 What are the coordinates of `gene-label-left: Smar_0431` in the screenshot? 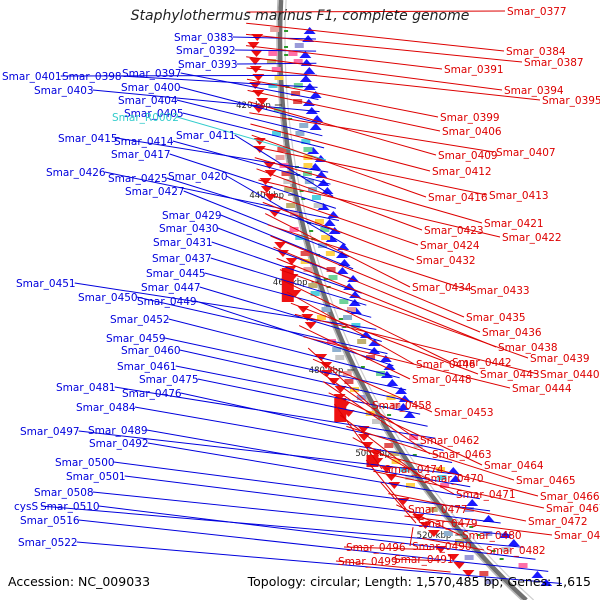 It's located at (183, 243).